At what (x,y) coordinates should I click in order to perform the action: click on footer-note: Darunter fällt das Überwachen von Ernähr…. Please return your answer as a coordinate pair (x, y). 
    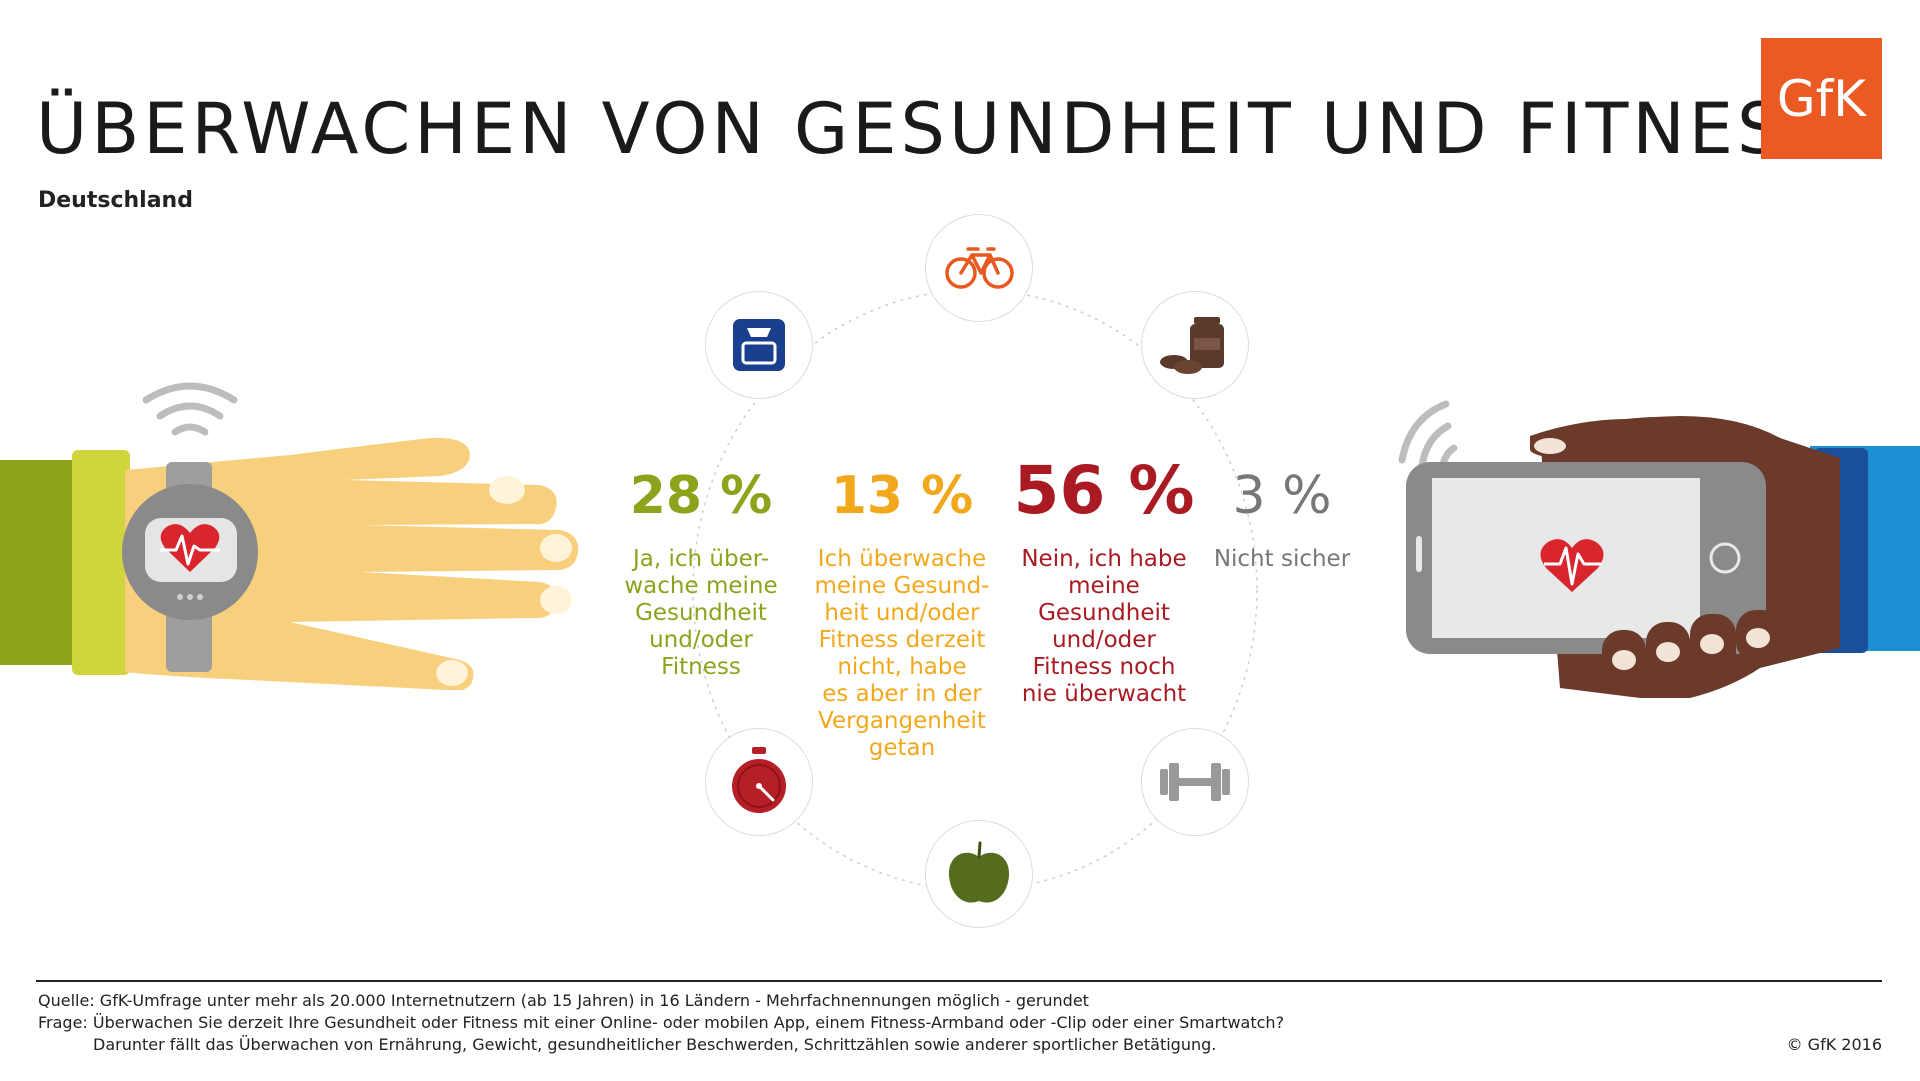
    Looking at the image, I should click on (655, 1044).